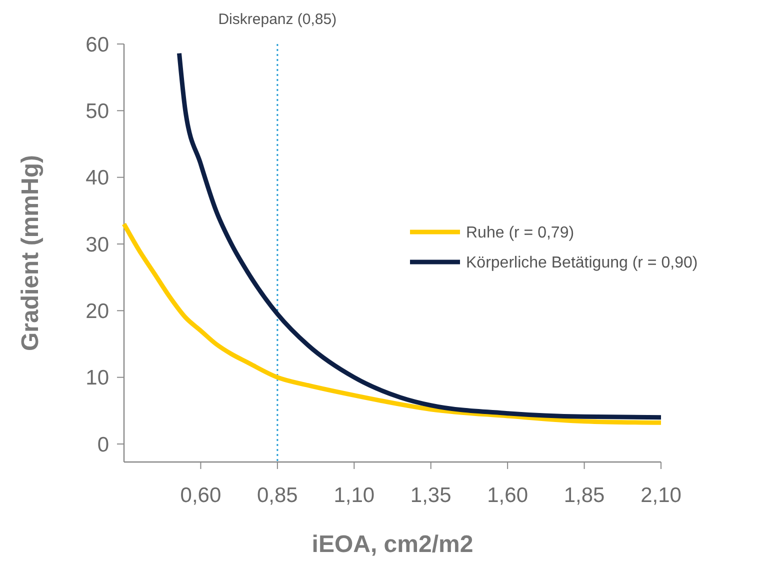  What do you see at coordinates (661, 495) in the screenshot?
I see `x-tick-label: 2,10` at bounding box center [661, 495].